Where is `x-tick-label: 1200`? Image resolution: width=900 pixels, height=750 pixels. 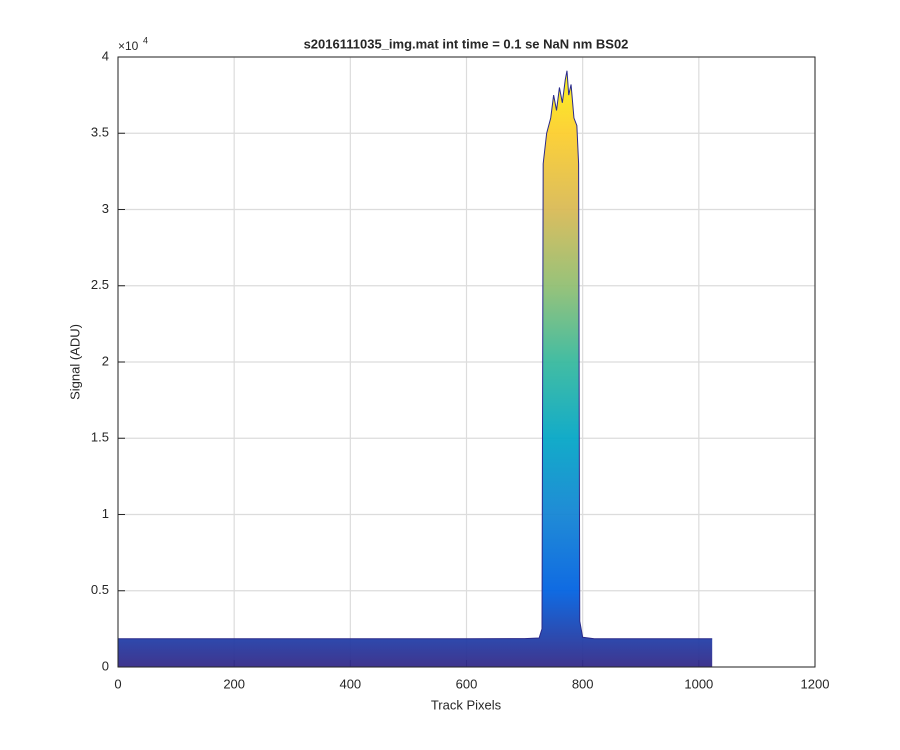 x-tick-label: 1200 is located at coordinates (815, 683).